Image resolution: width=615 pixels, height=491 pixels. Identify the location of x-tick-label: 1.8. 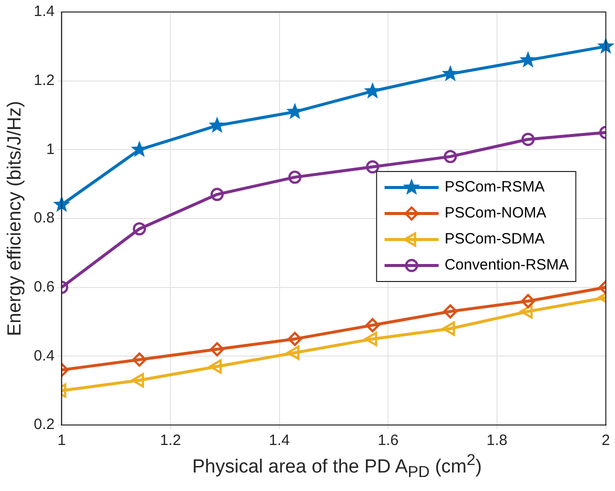
(497, 441).